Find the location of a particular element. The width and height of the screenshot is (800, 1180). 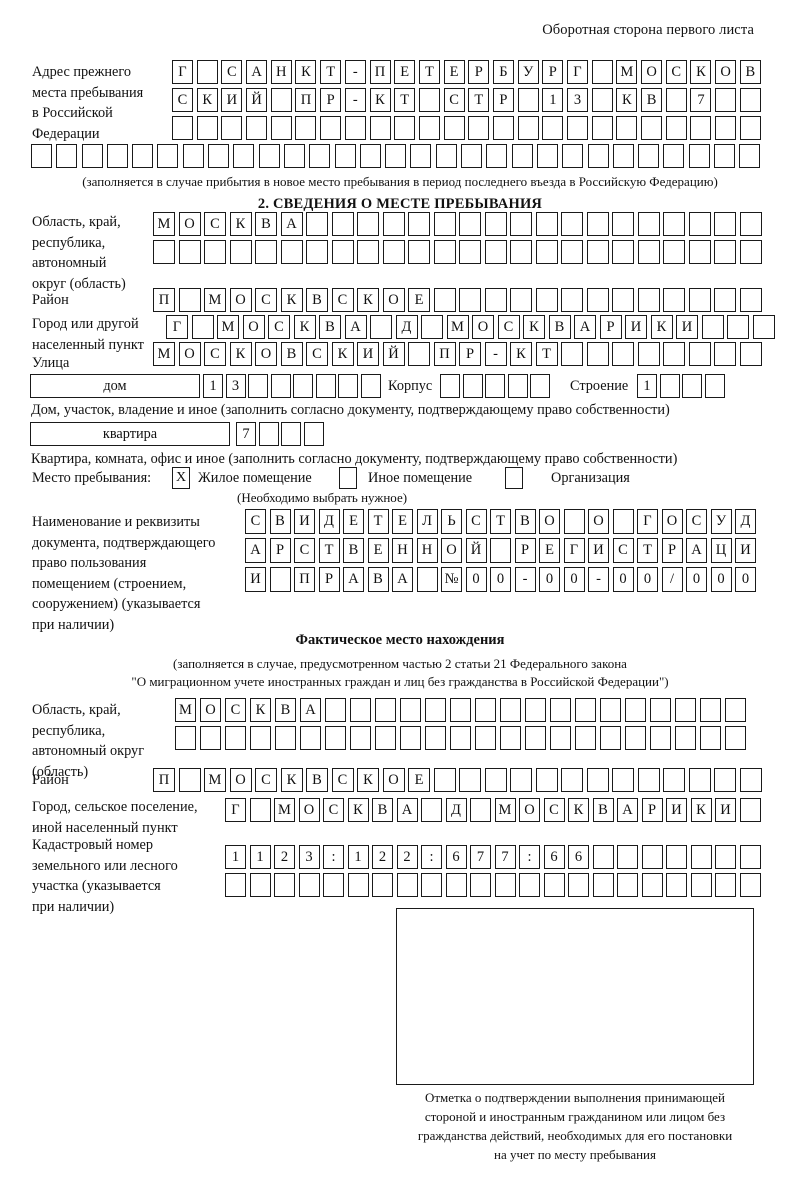

checkbox-zhiloe: X is located at coordinates (181, 478).